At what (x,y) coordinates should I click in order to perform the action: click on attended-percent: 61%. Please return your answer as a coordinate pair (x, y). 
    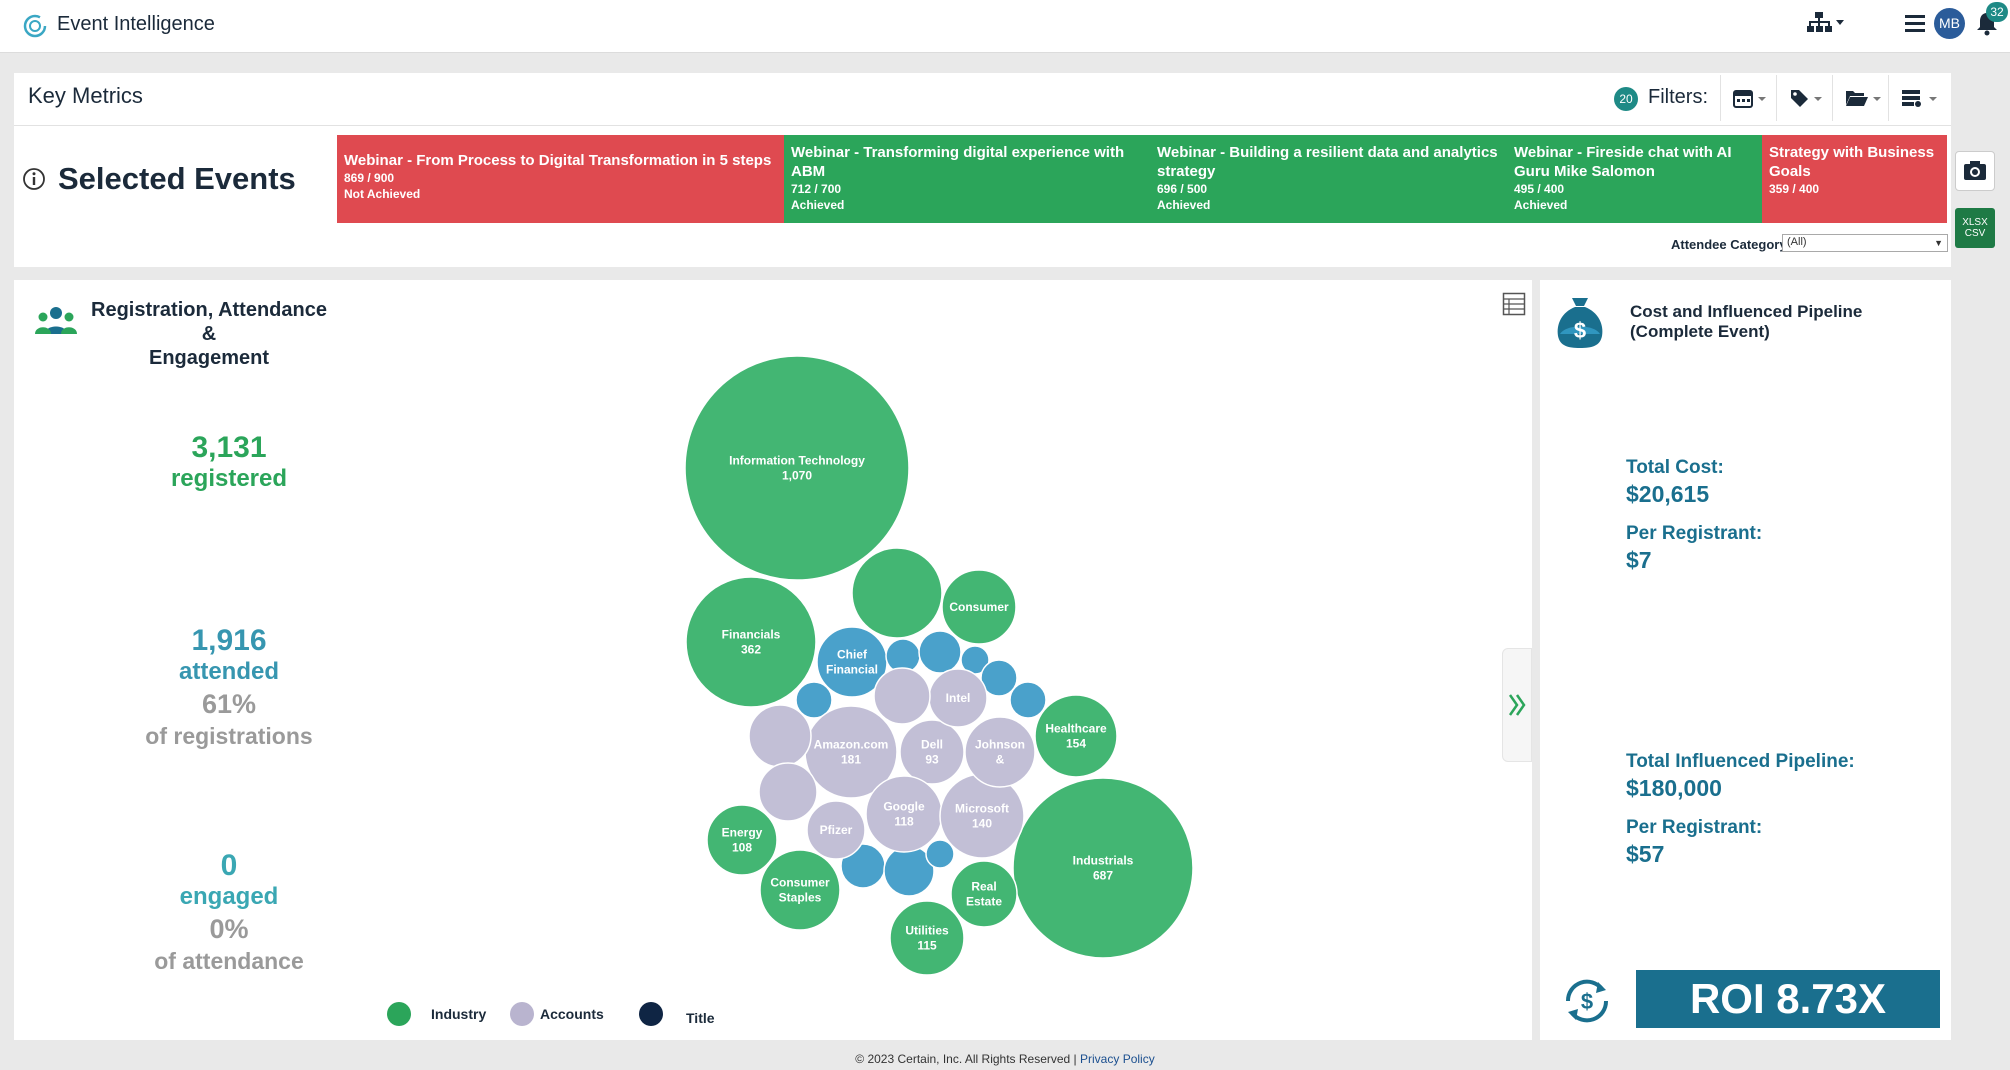
    Looking at the image, I should click on (229, 704).